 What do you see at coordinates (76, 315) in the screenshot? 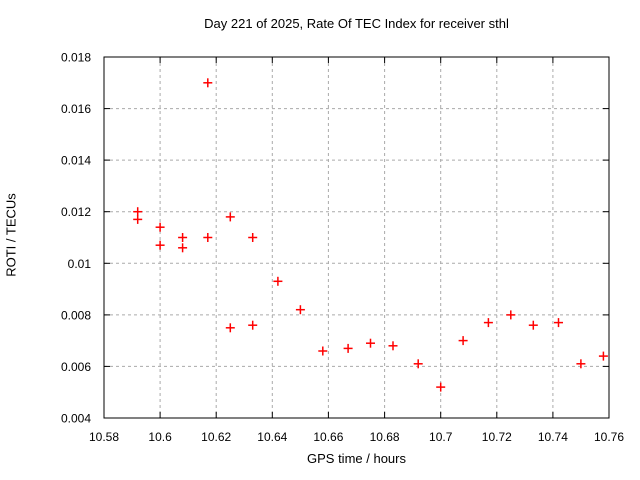
I see `y-tick-label: 0.008` at bounding box center [76, 315].